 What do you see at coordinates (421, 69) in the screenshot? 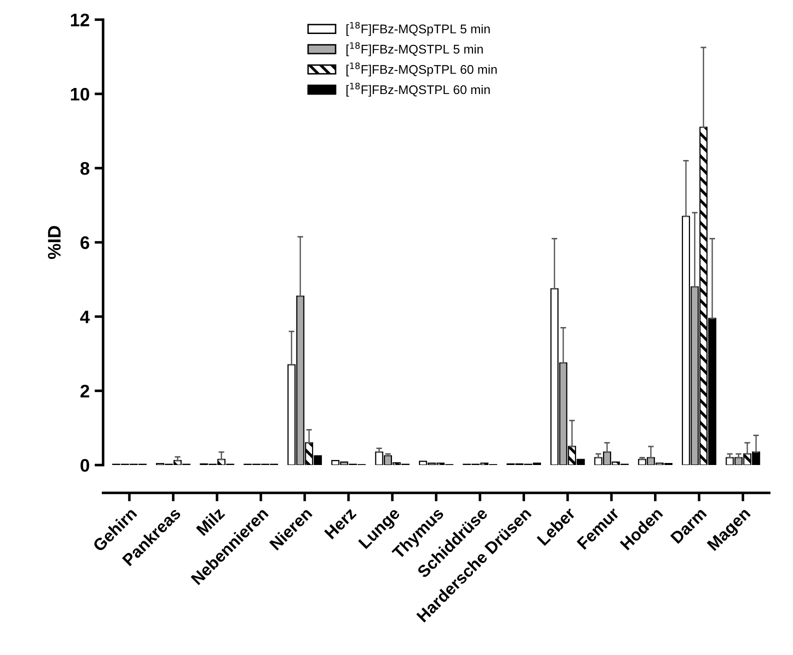
I see `legend-label: [$^{18}$F]FBz-MQSpTPL 60 min` at bounding box center [421, 69].